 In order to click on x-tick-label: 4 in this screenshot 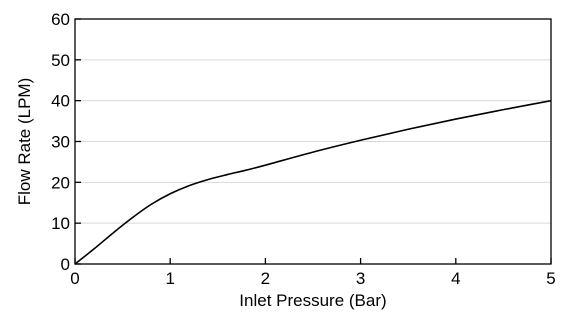, I will do `click(455, 278)`.